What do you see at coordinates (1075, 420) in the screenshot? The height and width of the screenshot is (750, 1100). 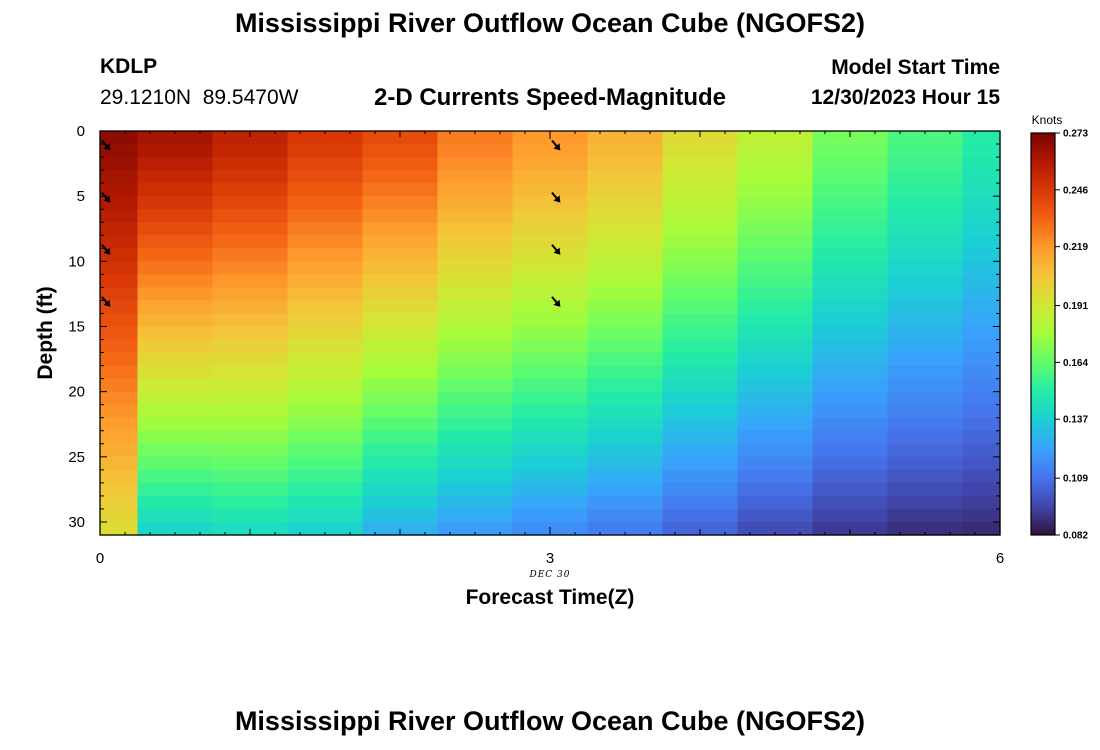 I see `colorbar-tick-label: 0.137` at bounding box center [1075, 420].